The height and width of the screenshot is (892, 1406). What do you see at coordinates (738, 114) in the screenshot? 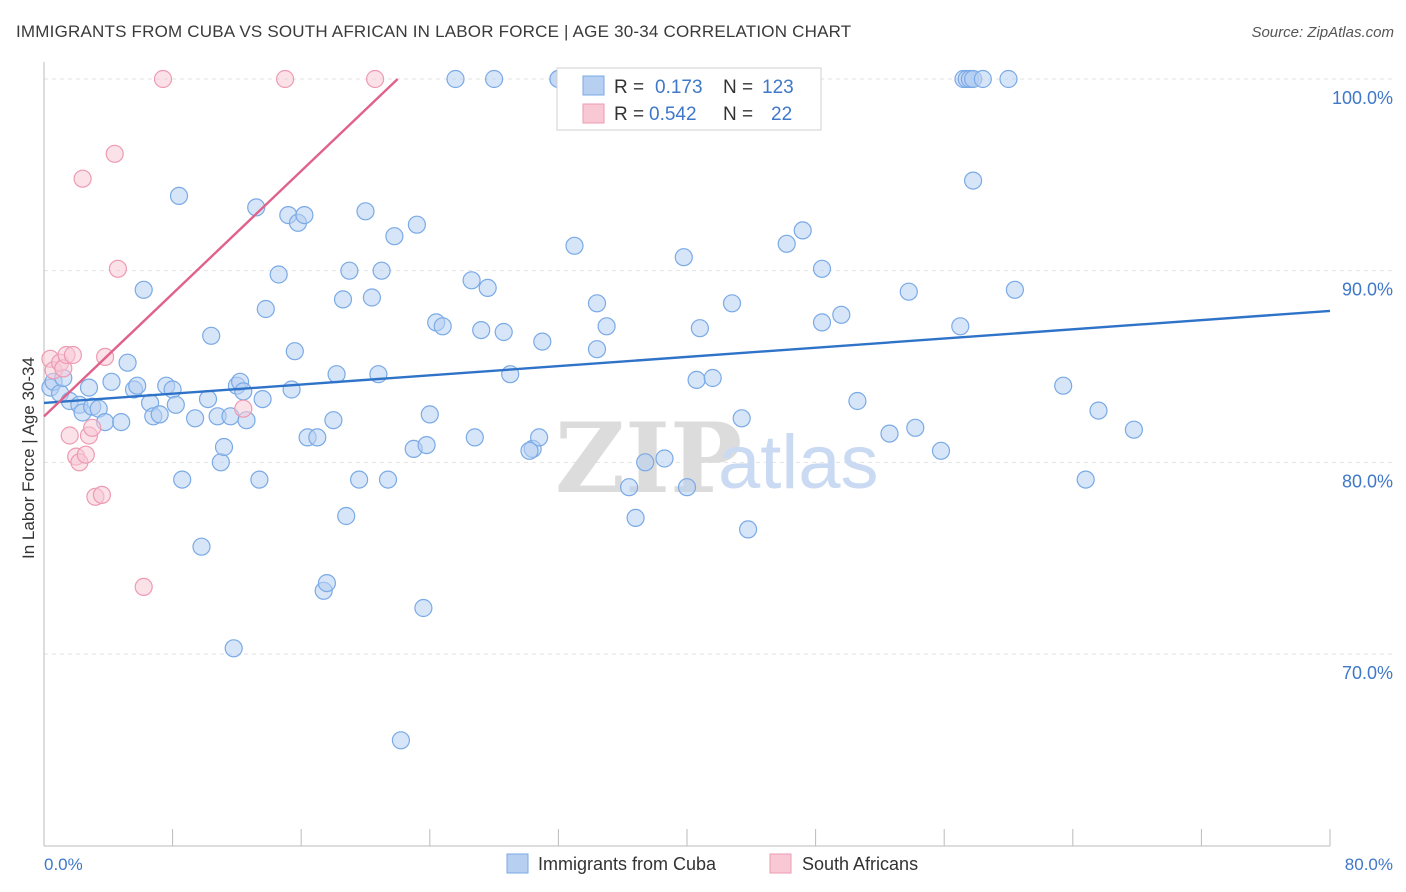
I see `stats-n-label-south-africans: N =` at bounding box center [738, 114].